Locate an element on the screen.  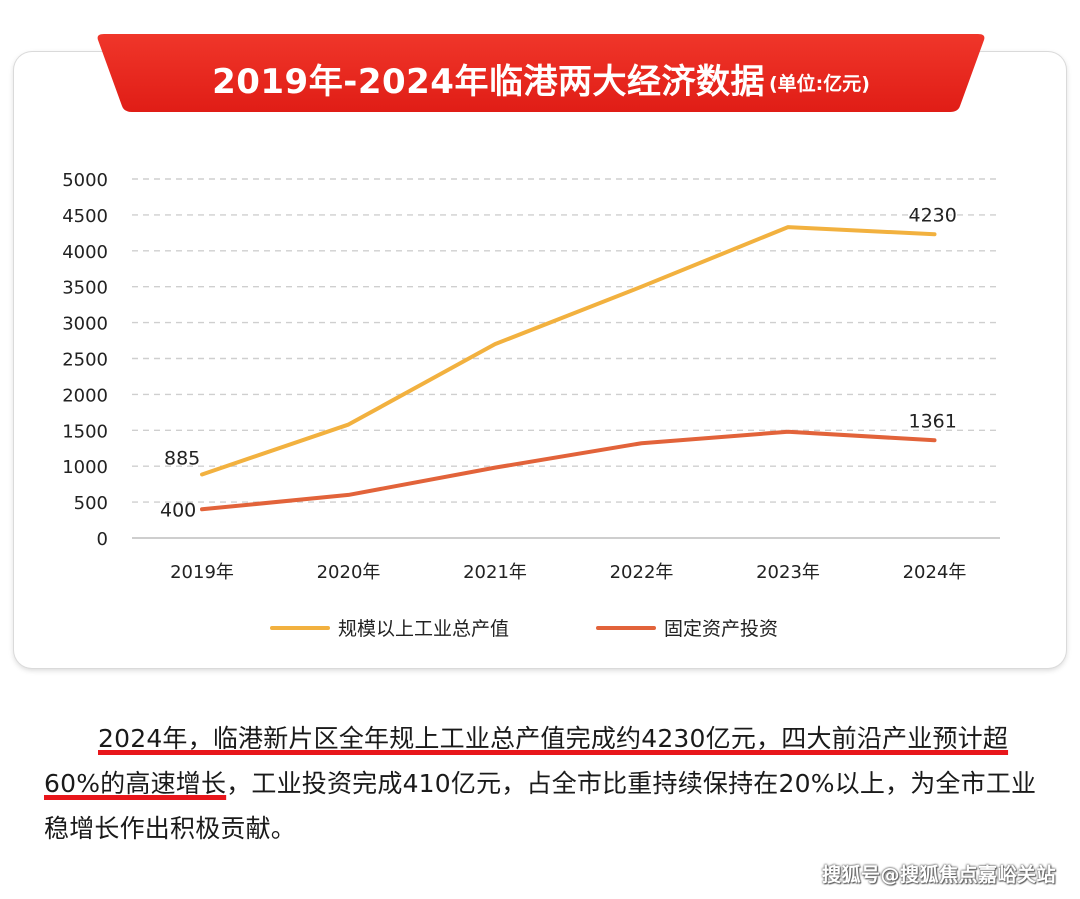
y-tick-label: 0 is located at coordinates (102, 539).